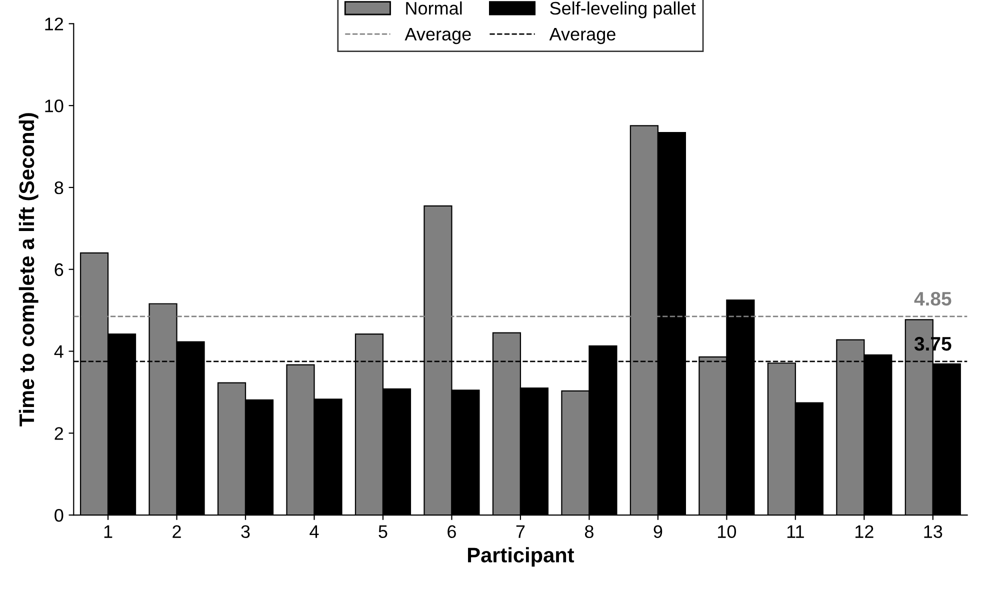  What do you see at coordinates (452, 531) in the screenshot?
I see `x-tick-label: 6` at bounding box center [452, 531].